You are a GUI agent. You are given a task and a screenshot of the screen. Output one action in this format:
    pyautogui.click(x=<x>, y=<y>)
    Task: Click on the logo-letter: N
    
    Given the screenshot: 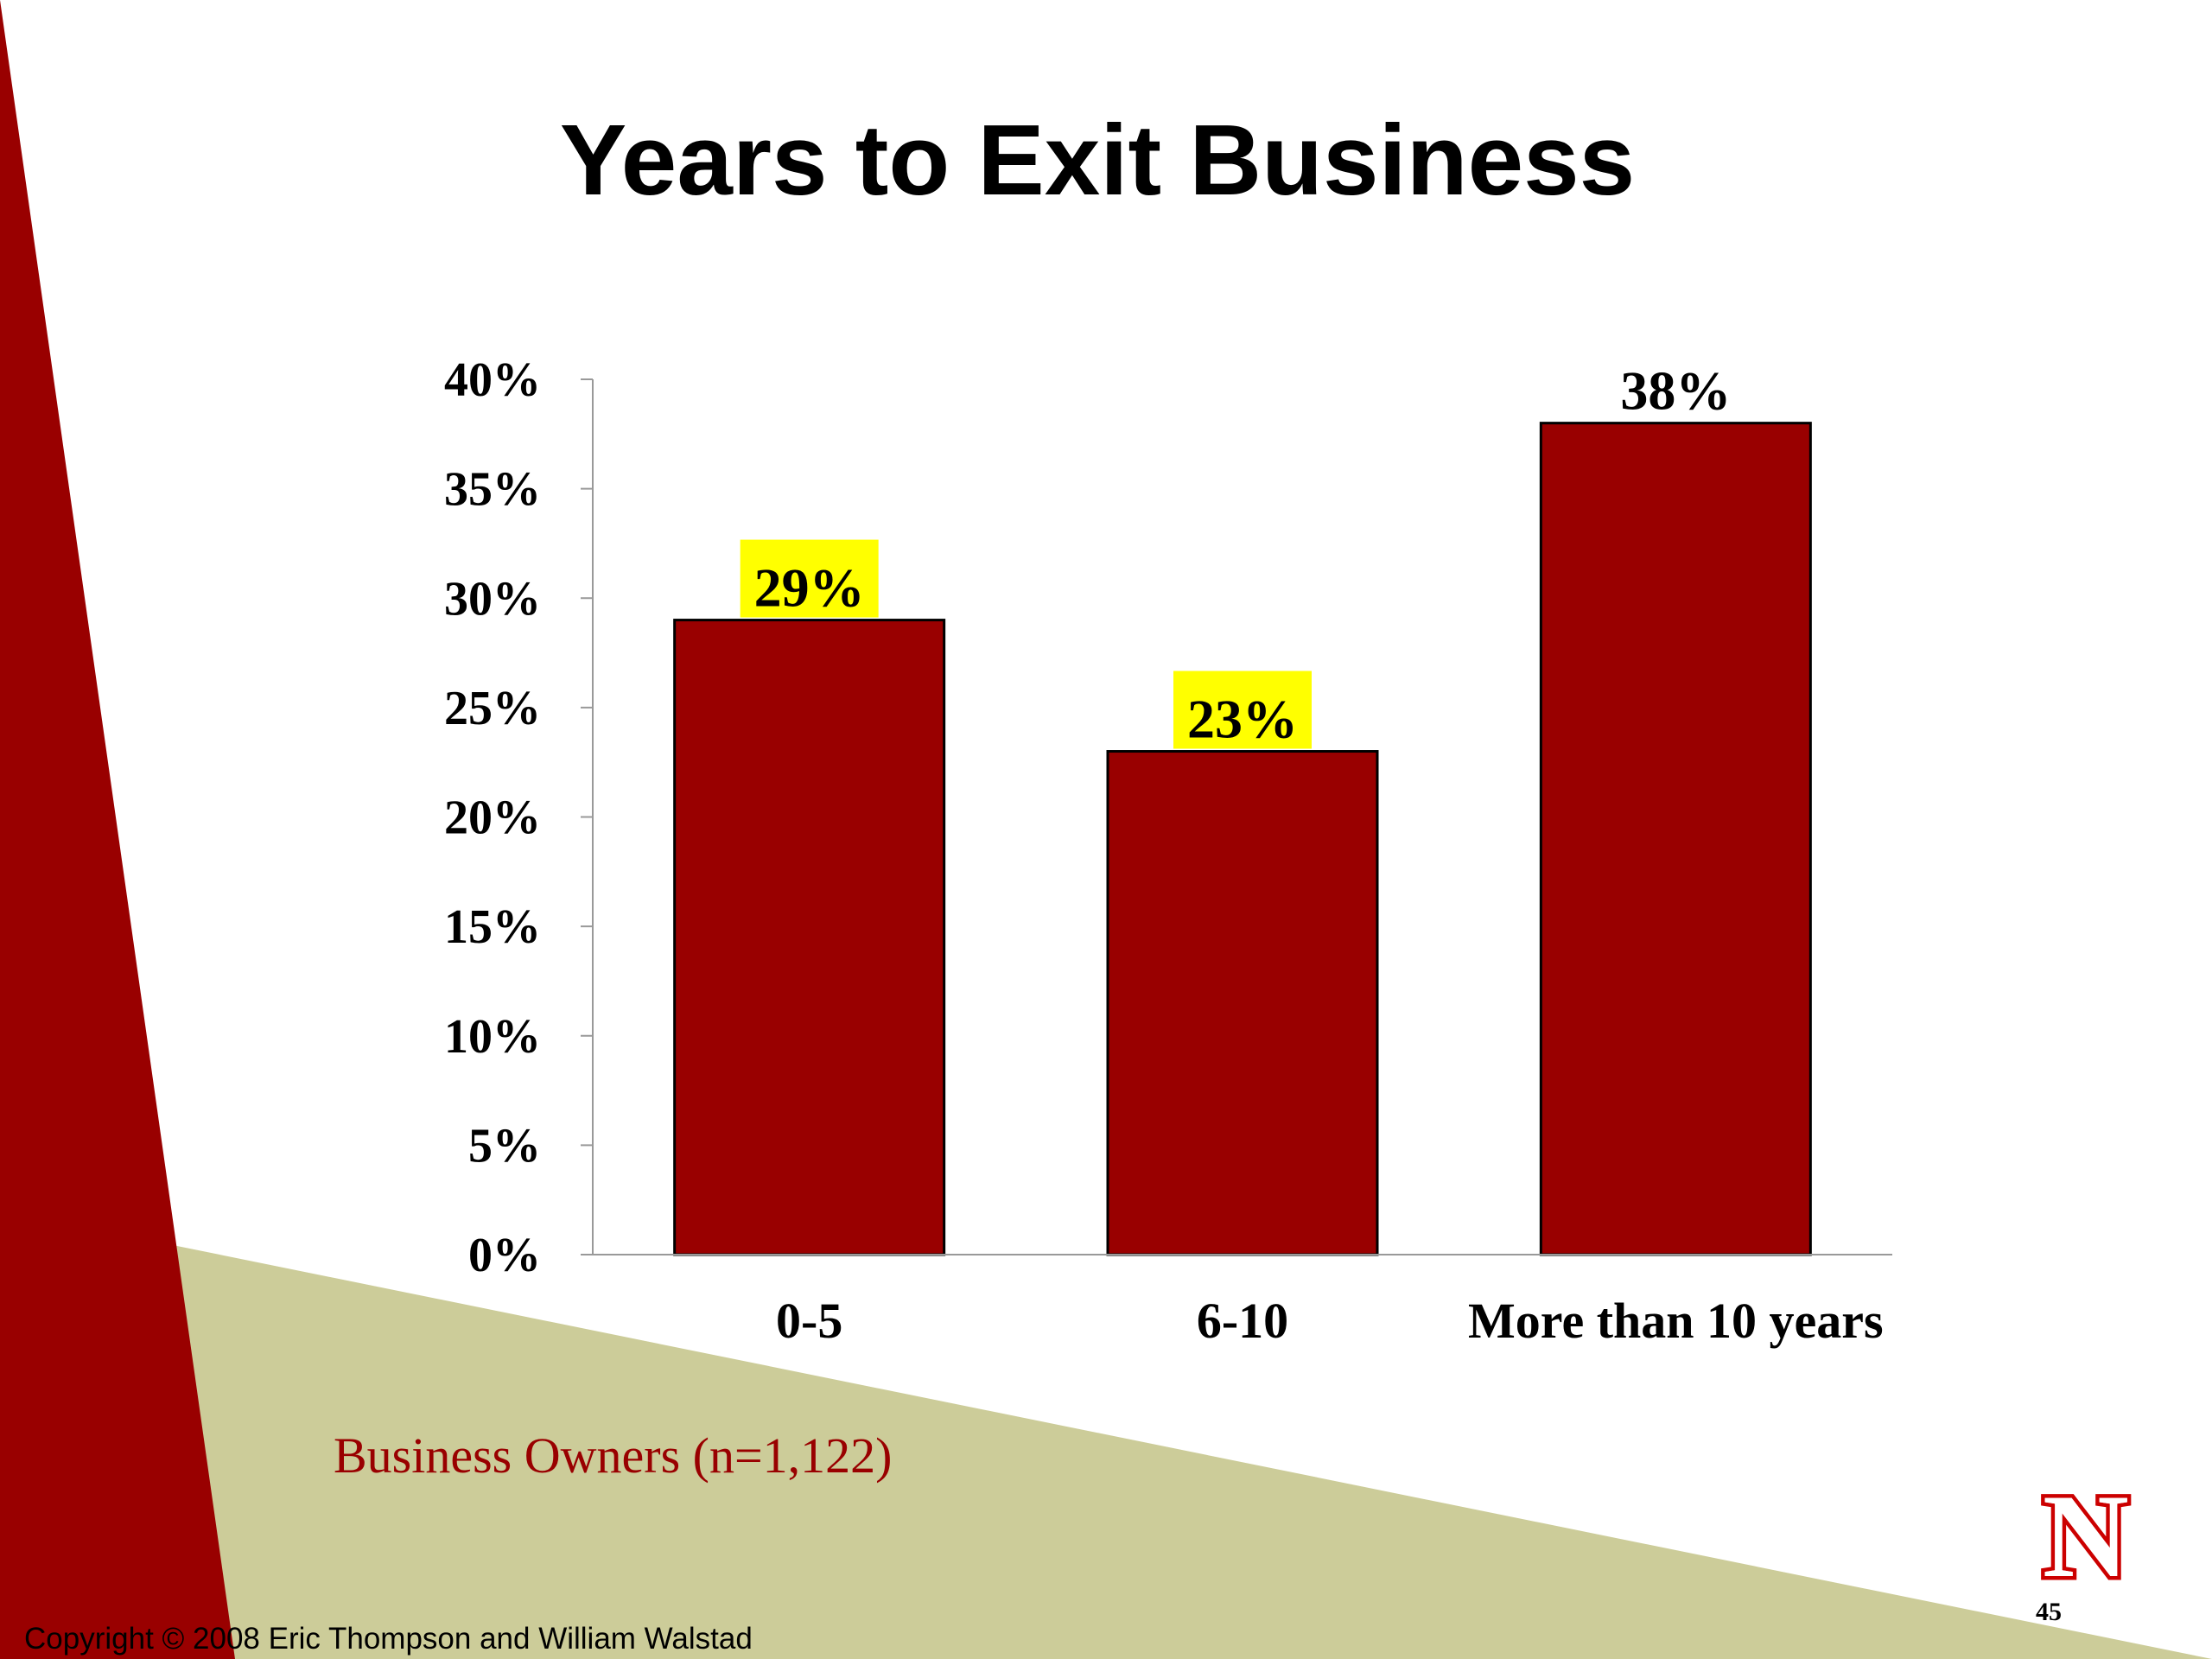 What is the action you would take?
    pyautogui.click(x=2086, y=1536)
    